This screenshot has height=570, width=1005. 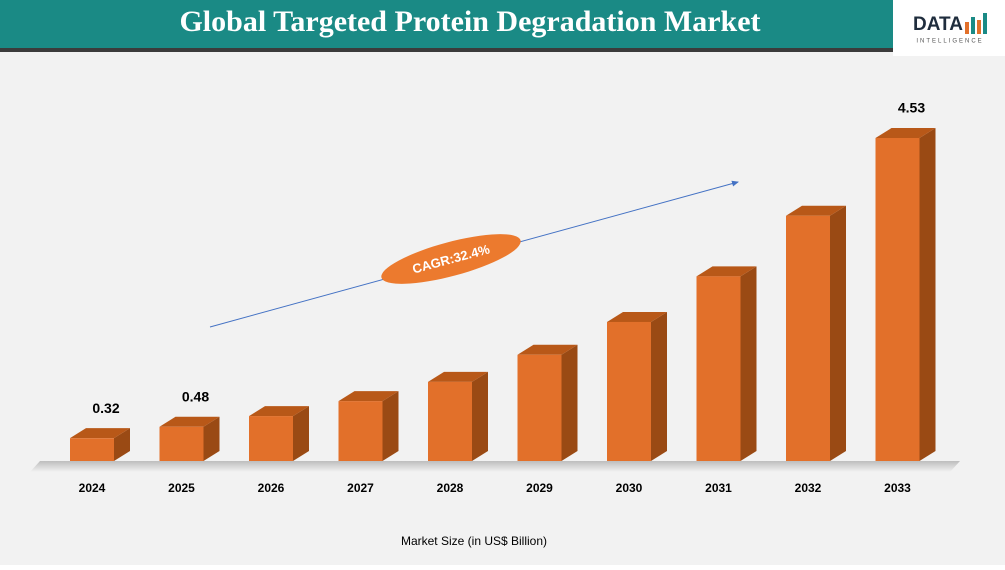 What do you see at coordinates (451, 259) in the screenshot?
I see `cagr-badge` at bounding box center [451, 259].